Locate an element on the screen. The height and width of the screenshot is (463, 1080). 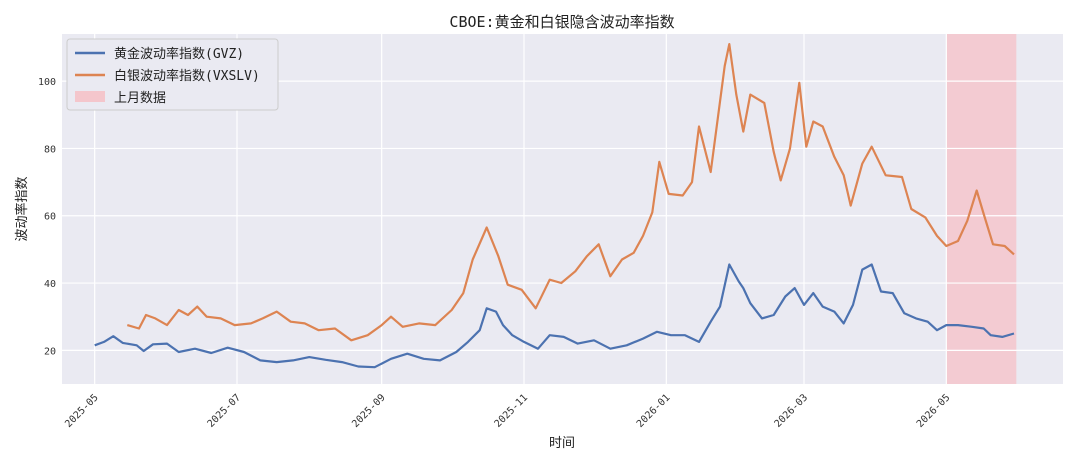
legend: 黄金波动率指数(GVZ) 白银波动率指数(VXSLV) 上月数据 is located at coordinates (172, 74).